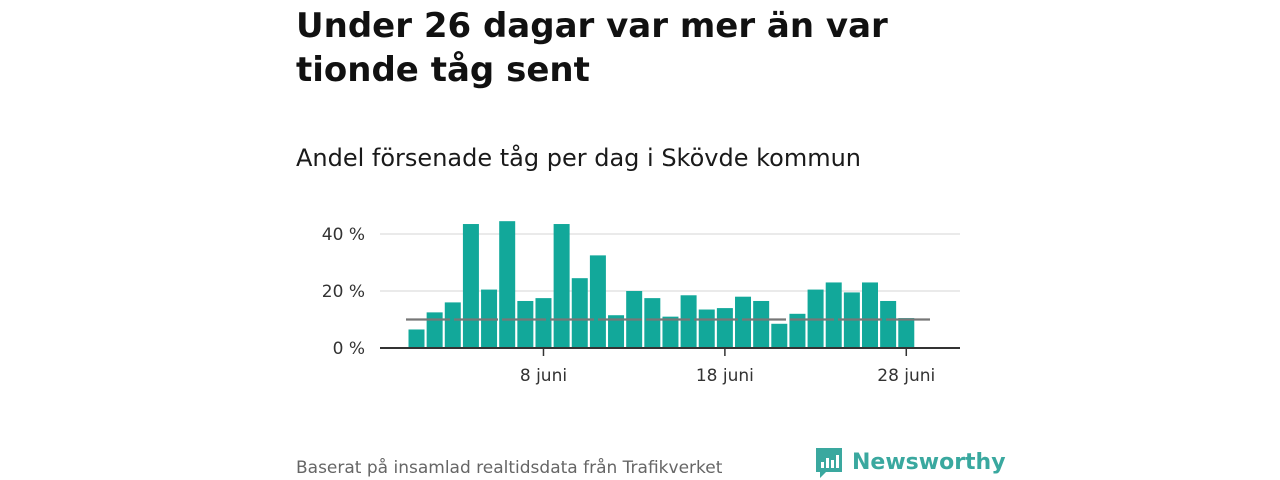  I want to click on x-tick-label: 28 juni, so click(906, 376).